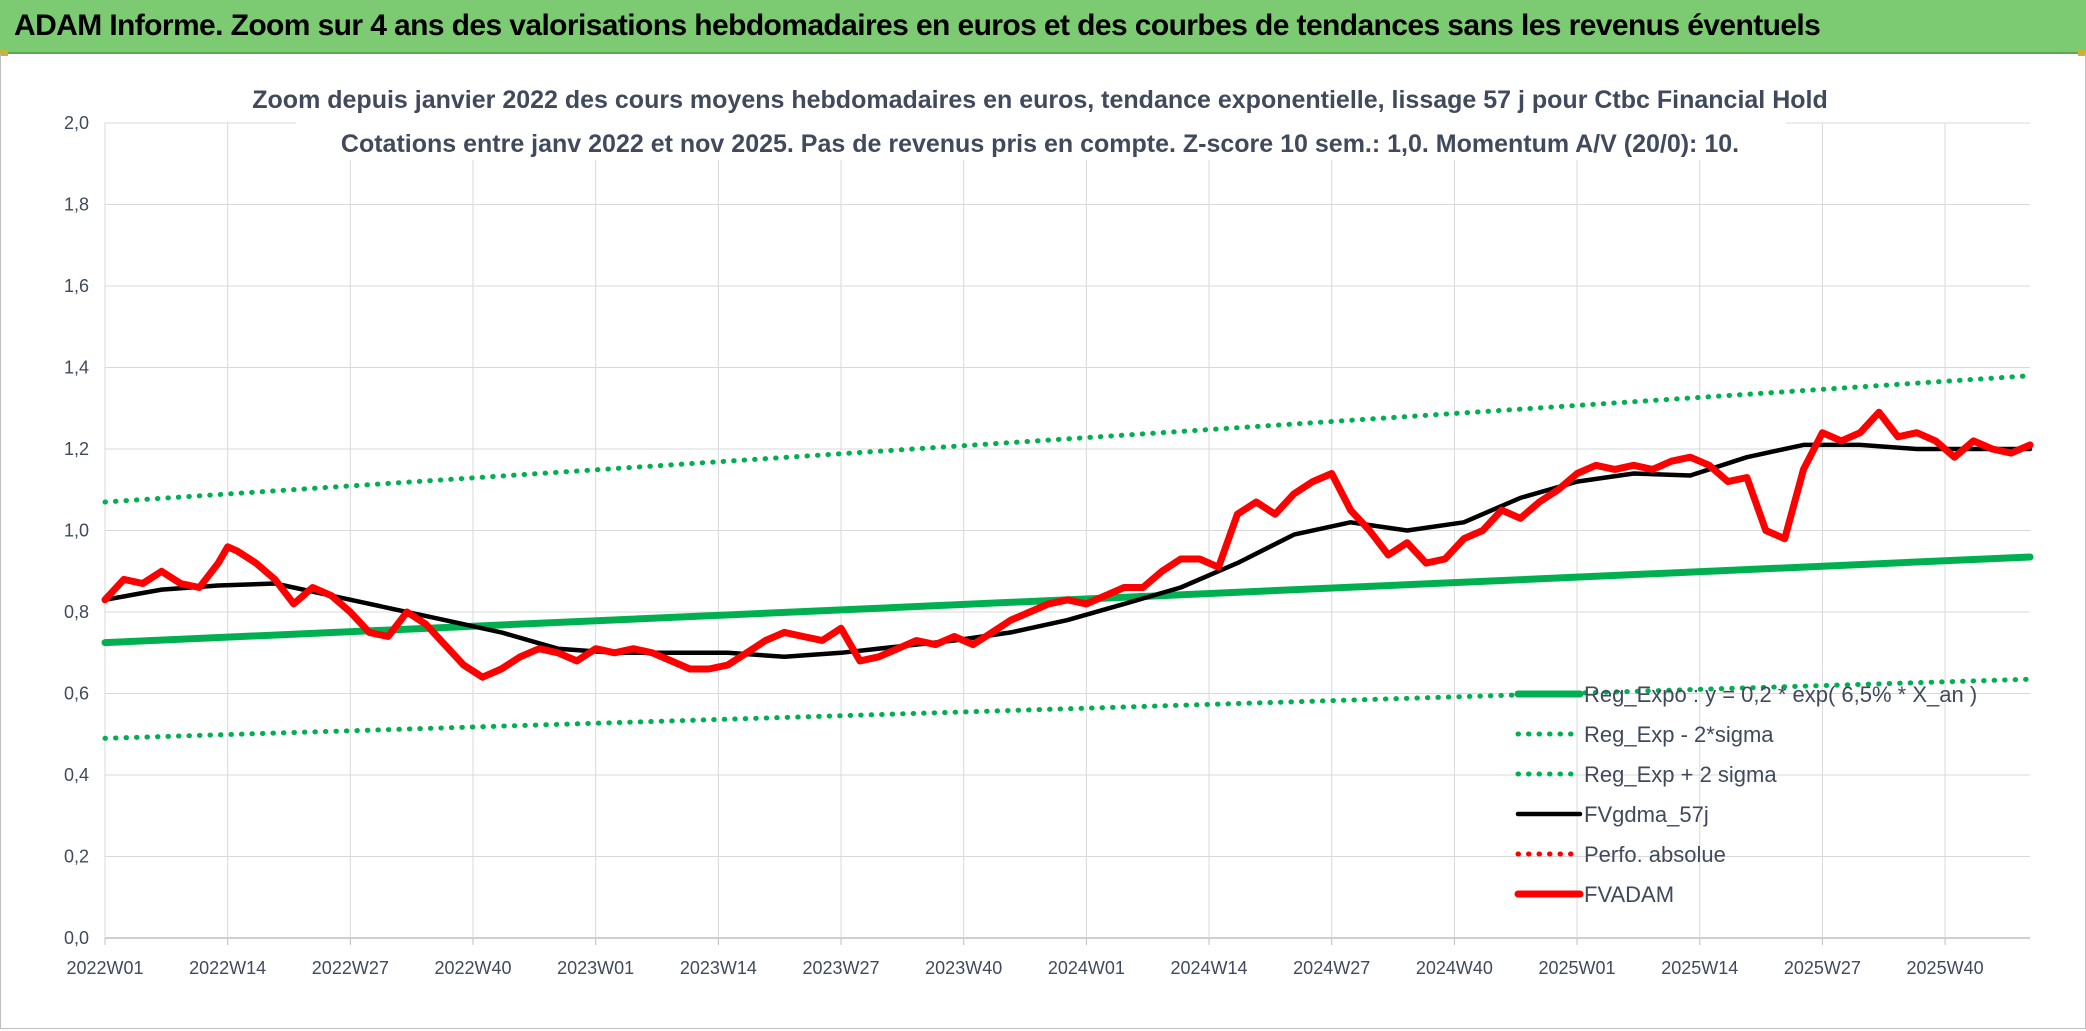 This screenshot has height=1031, width=2086. I want to click on x-tick-label: 2024W14, so click(1209, 968).